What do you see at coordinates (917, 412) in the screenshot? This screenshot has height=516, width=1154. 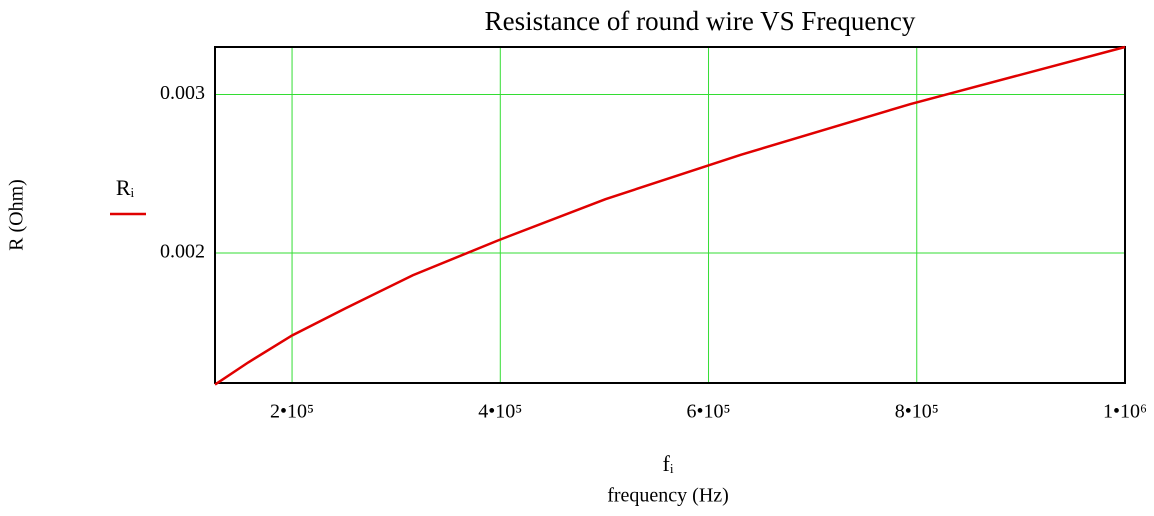 I see `x-tick-label: 8•10⁵` at bounding box center [917, 412].